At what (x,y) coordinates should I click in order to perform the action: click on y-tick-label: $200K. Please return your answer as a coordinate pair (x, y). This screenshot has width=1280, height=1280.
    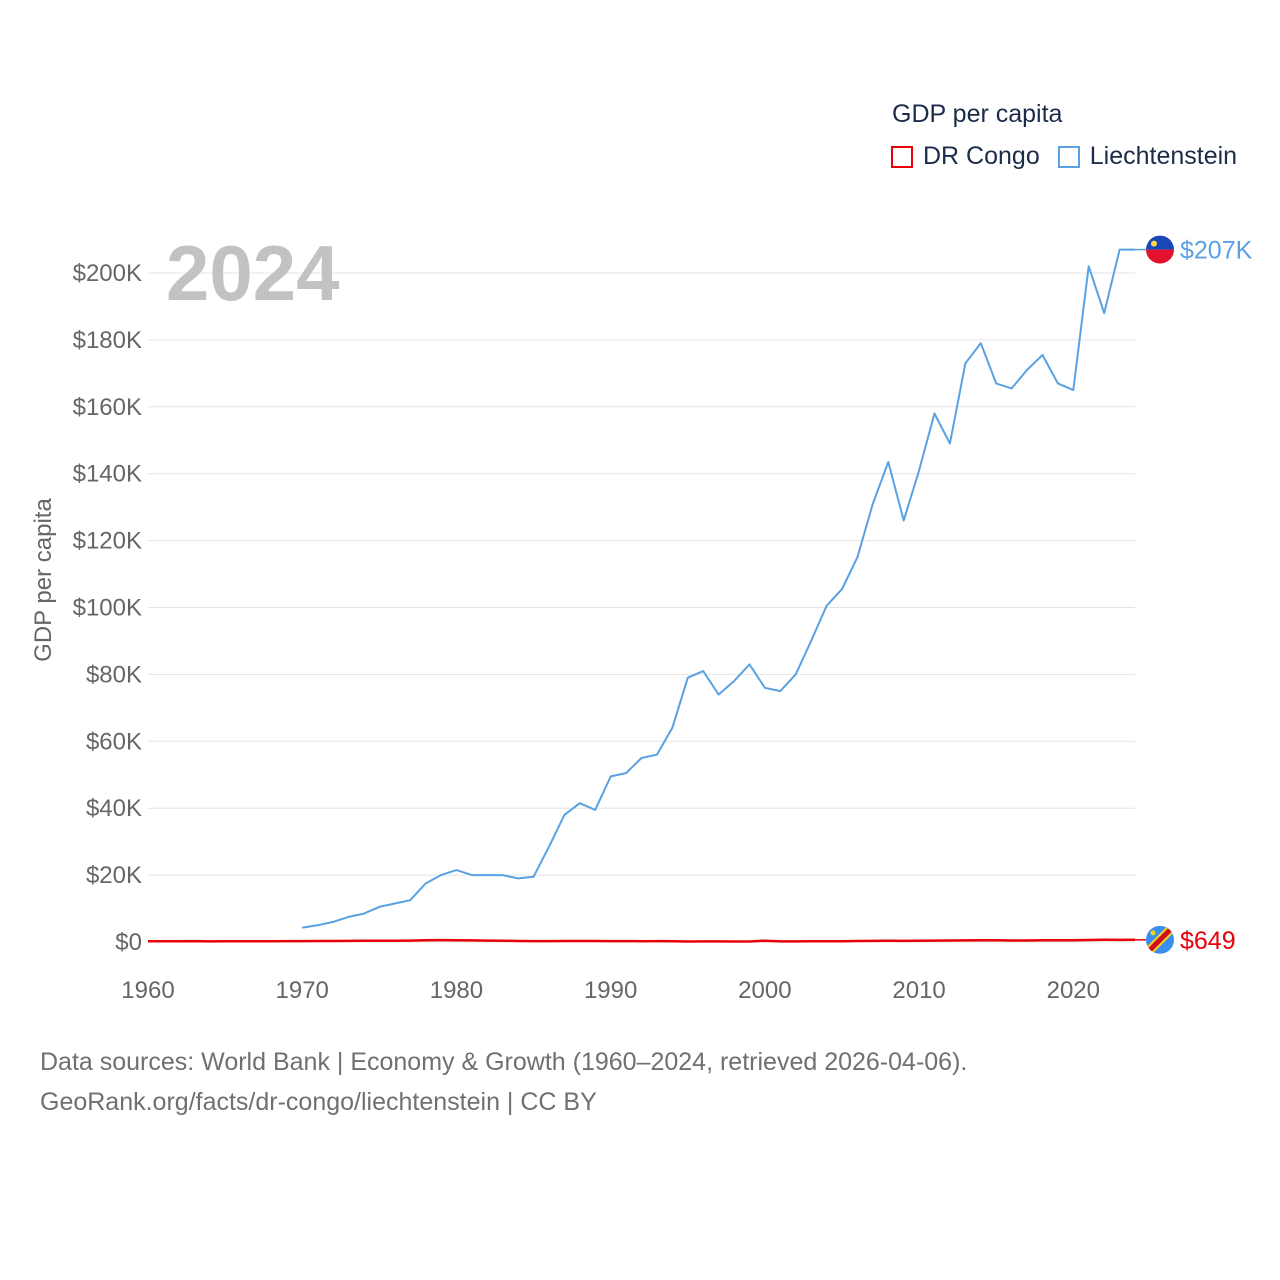
    Looking at the image, I should click on (107, 273).